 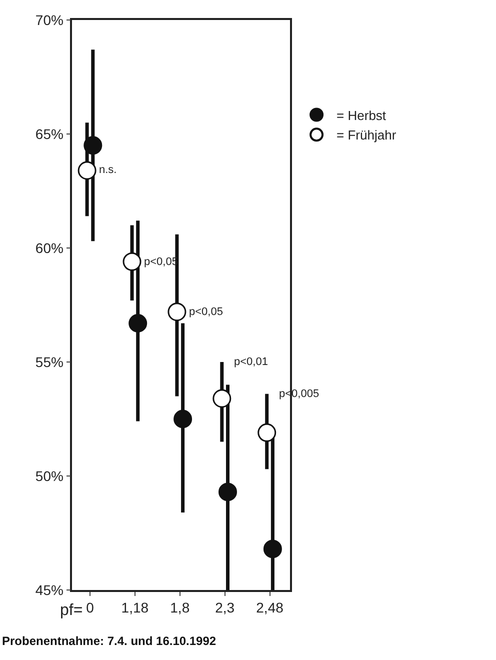 I want to click on legend-label: = Frühjahr, so click(x=366, y=135).